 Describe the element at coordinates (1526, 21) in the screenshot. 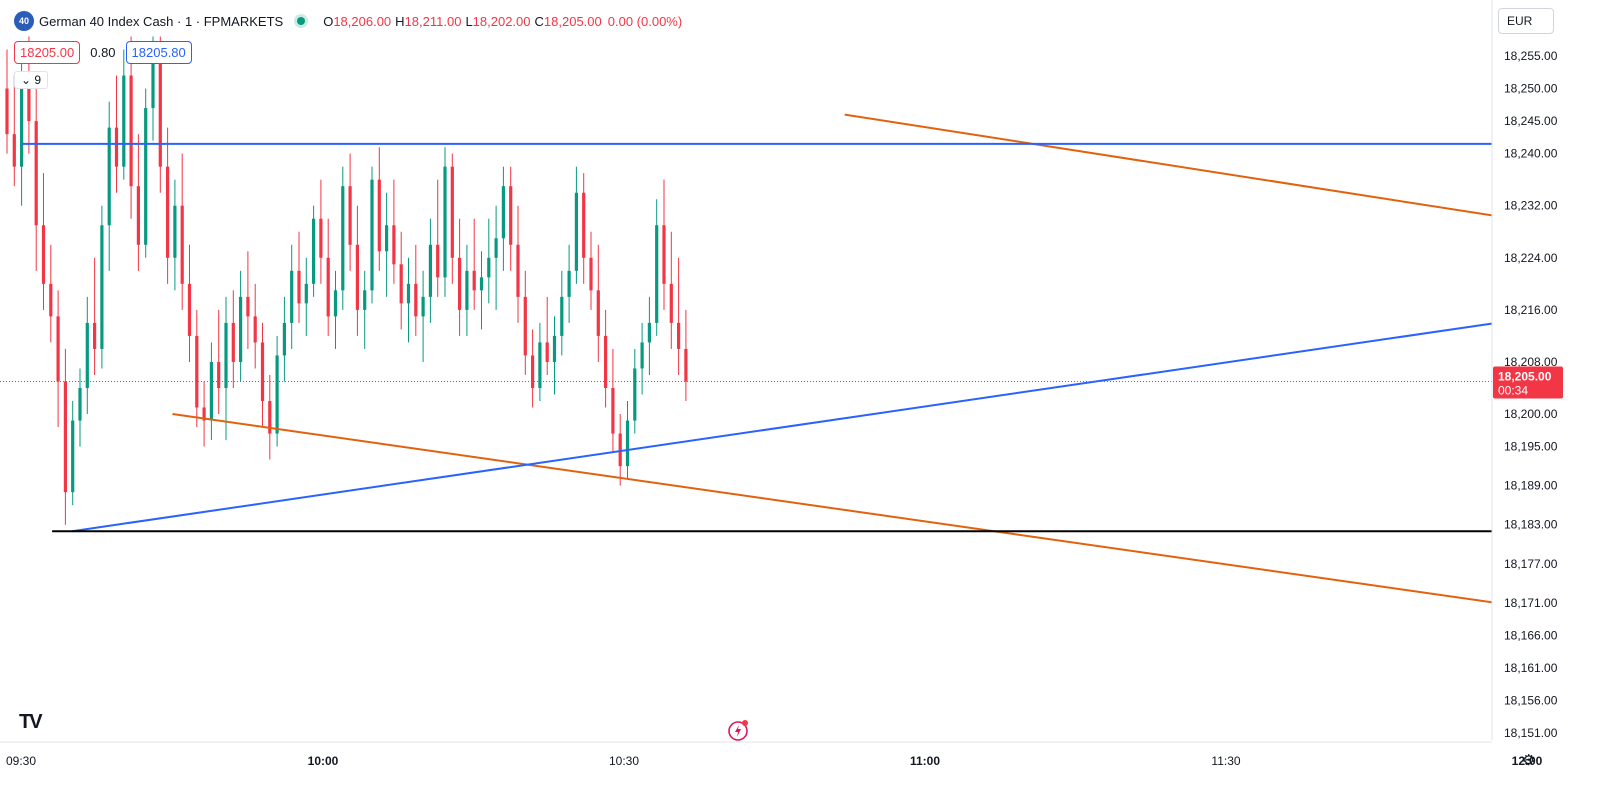

I see `currency-button: EUR` at that location.